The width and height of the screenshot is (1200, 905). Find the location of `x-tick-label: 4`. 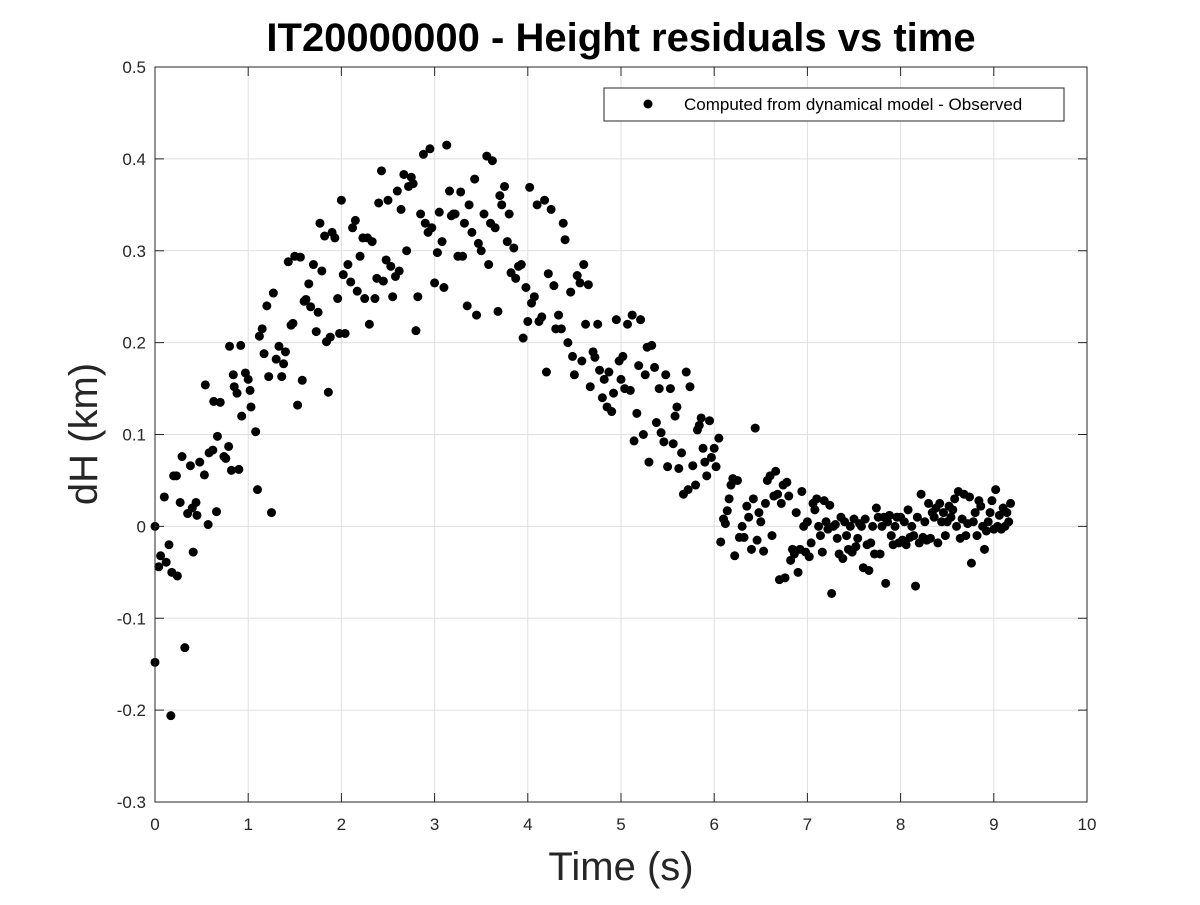

x-tick-label: 4 is located at coordinates (527, 824).